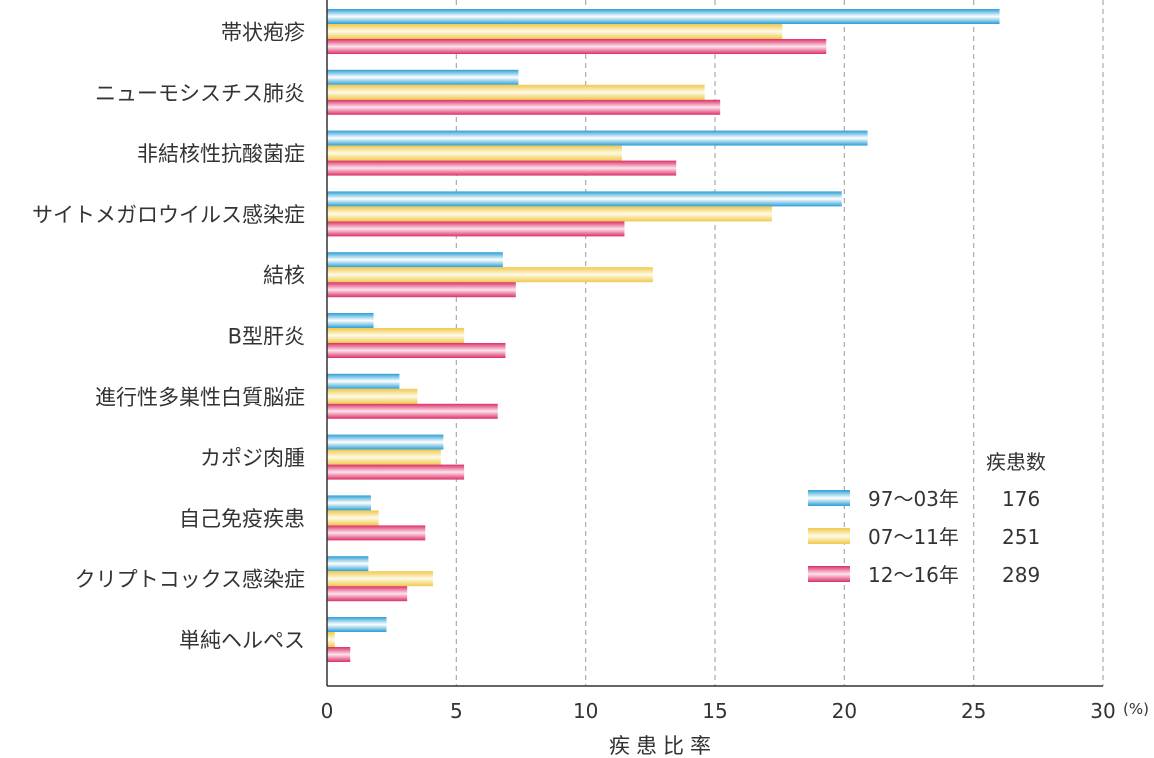  I want to click on legend-title: 疾患数, so click(1016, 462).